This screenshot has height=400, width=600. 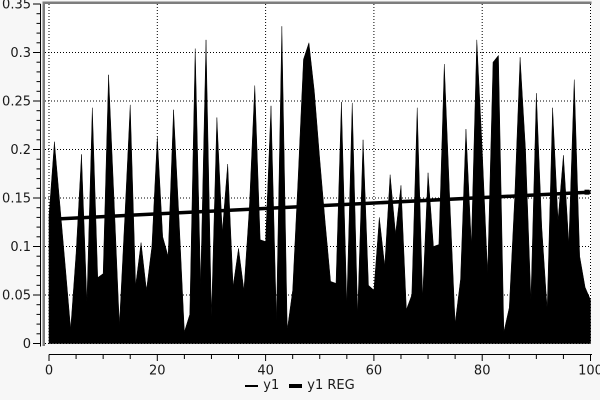 What do you see at coordinates (331, 385) in the screenshot?
I see `legend-label-y1-reg: y1 REG` at bounding box center [331, 385].